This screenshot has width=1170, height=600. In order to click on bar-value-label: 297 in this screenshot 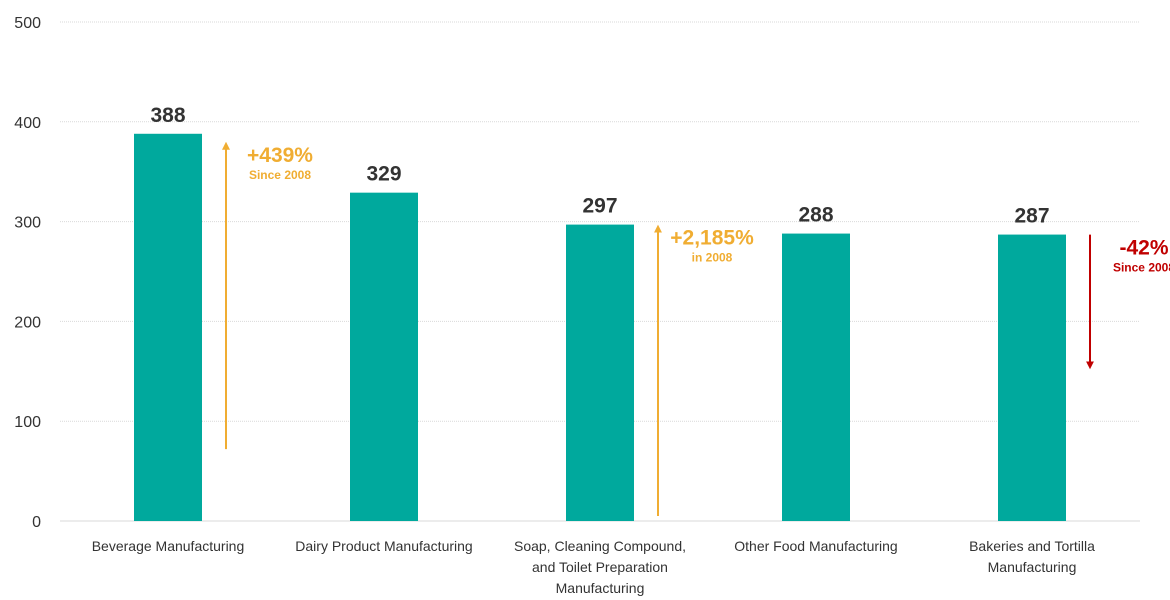, I will do `click(599, 206)`.